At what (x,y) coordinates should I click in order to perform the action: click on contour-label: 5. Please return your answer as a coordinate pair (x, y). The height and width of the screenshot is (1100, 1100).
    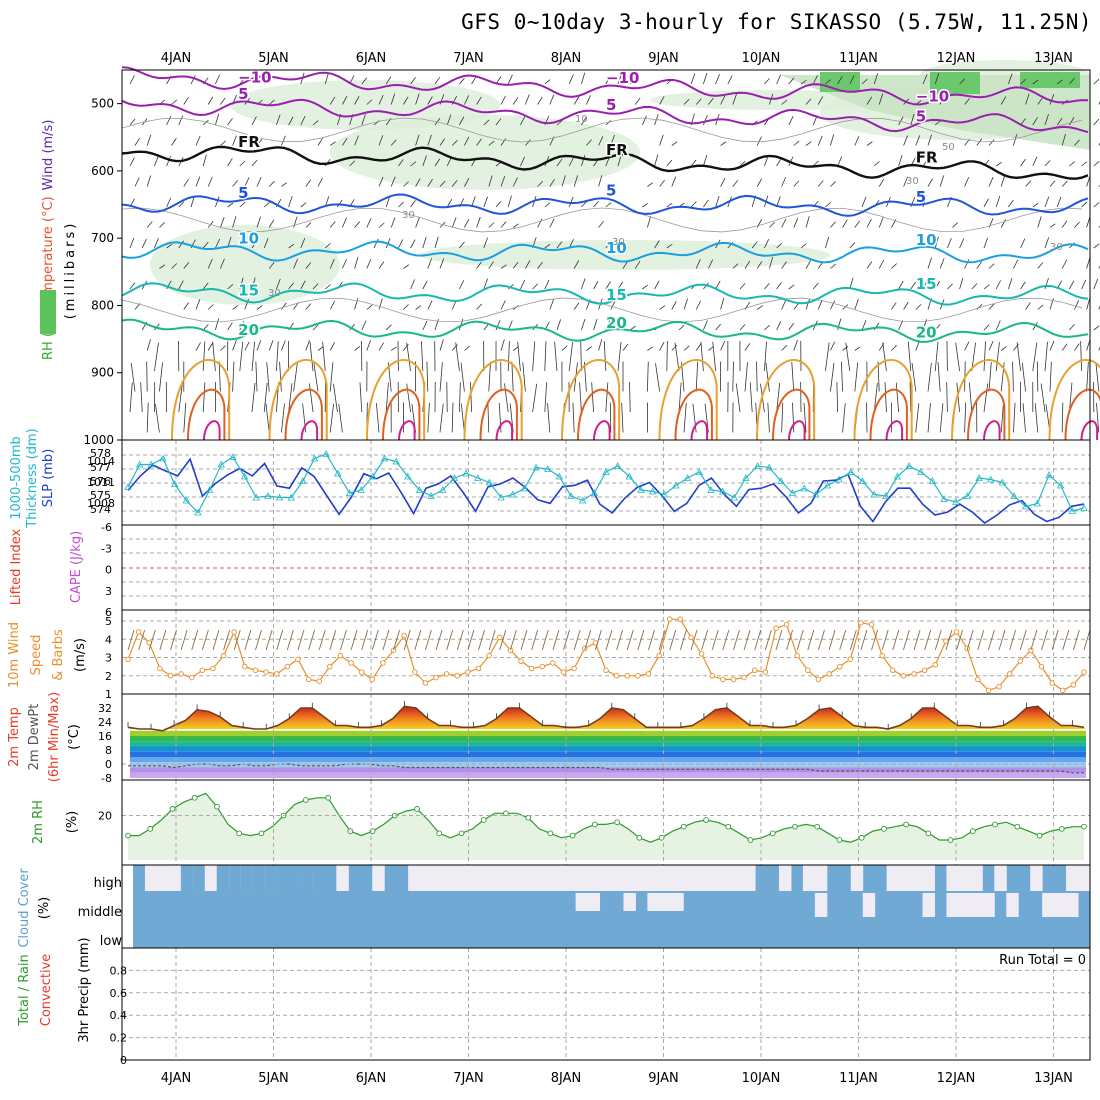
    Looking at the image, I should click on (611, 190).